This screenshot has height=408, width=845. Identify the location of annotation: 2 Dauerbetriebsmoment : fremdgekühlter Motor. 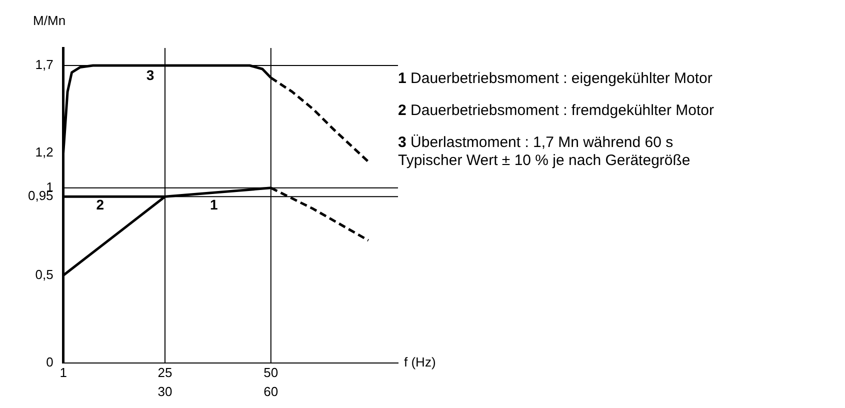
(556, 110).